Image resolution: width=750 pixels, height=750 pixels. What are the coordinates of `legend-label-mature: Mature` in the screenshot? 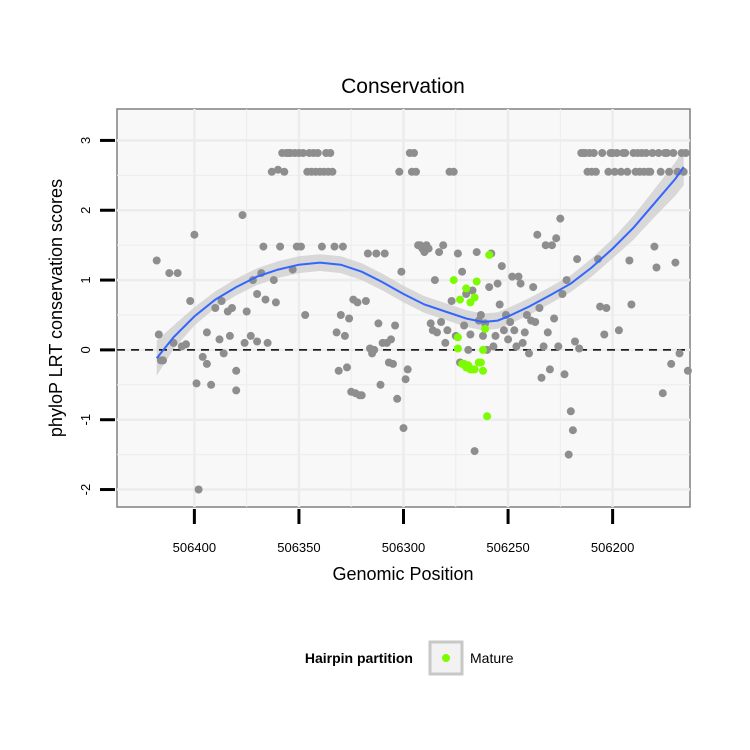 It's located at (492, 658).